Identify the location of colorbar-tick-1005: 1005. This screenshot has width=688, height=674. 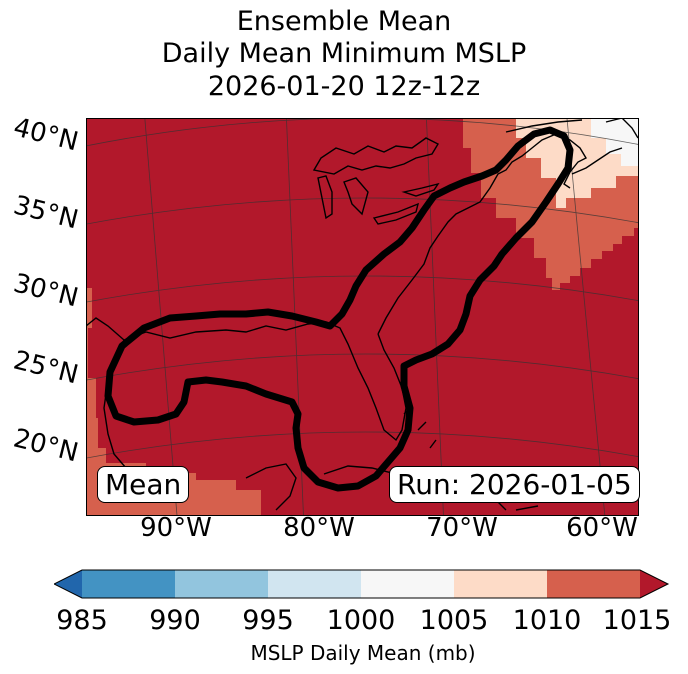
(454, 620).